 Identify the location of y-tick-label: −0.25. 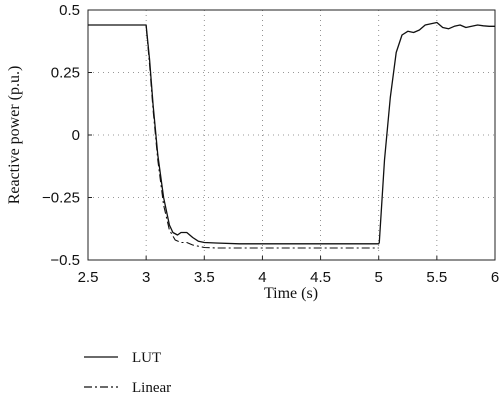
(61, 198).